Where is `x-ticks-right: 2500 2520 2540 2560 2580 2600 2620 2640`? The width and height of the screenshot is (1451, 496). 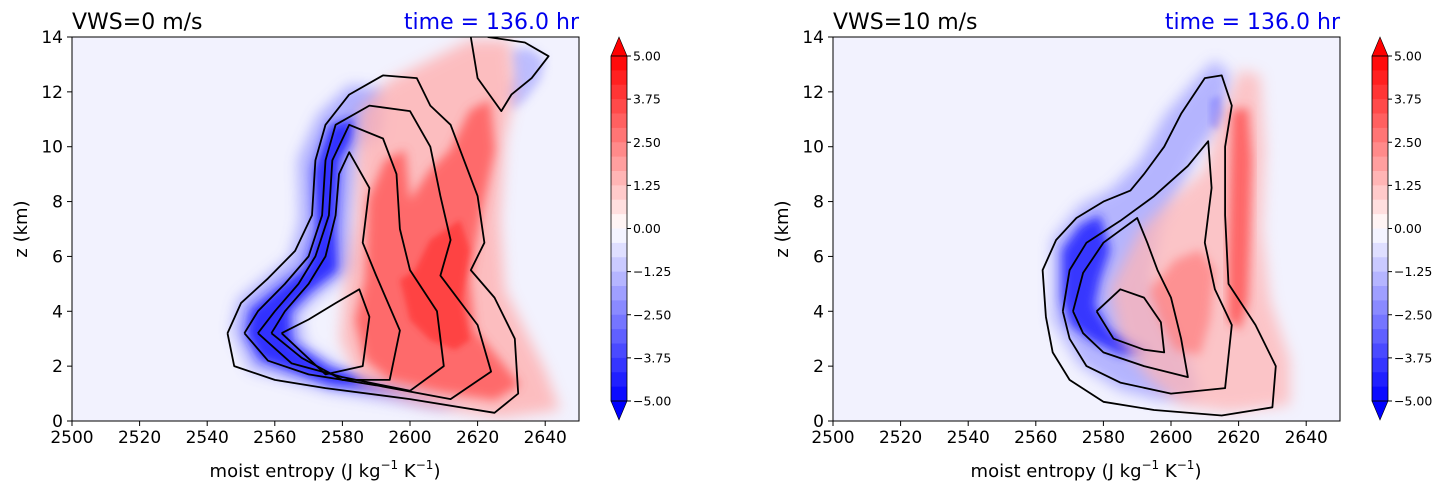 x-ticks-right: 2500 2520 2540 2560 2580 2600 2620 2640 is located at coordinates (1069, 434).